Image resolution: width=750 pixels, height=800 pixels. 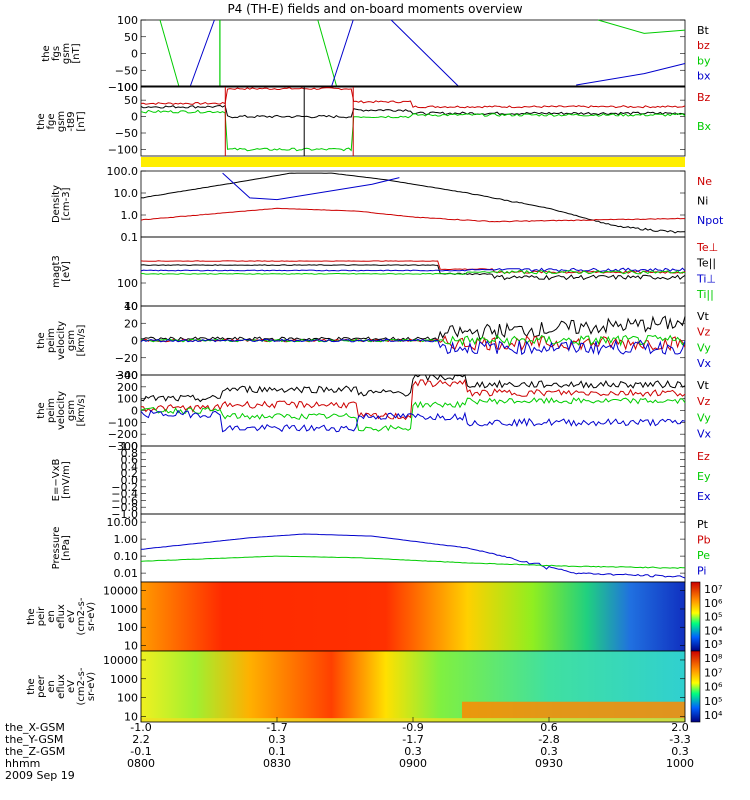 I want to click on y-axis-label: peim, so click(x=51, y=340).